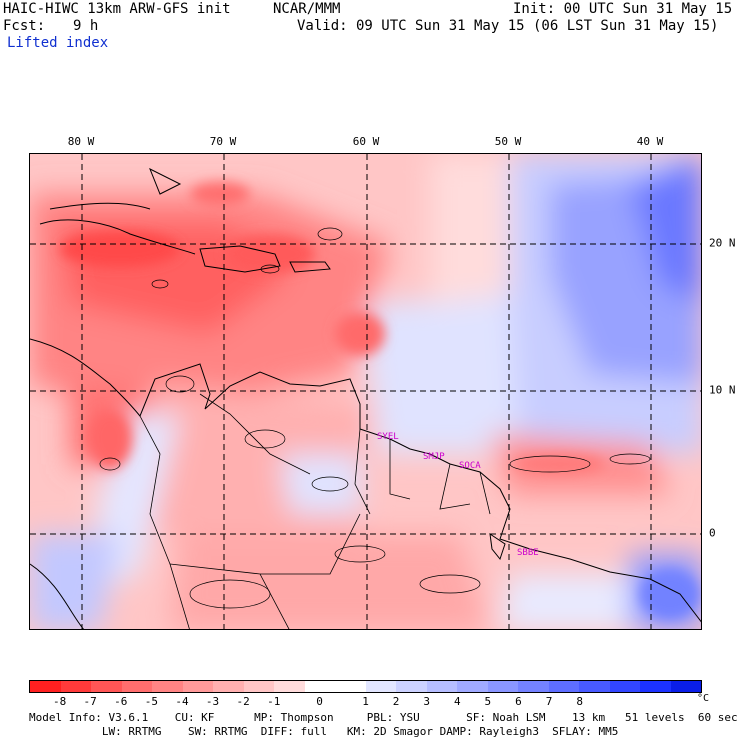  I want to click on lat-label-equator: 0, so click(712, 533).